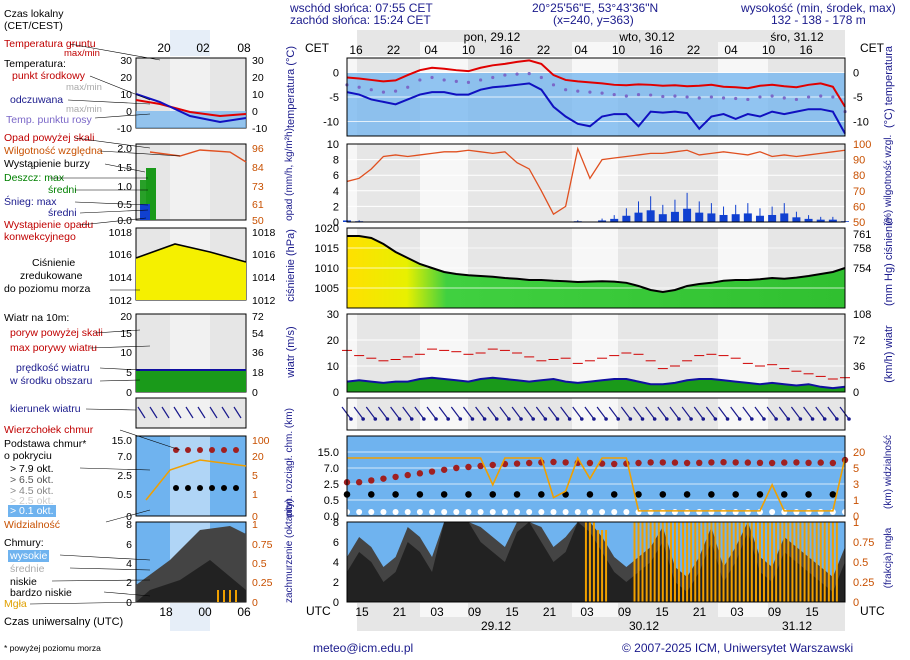 Image resolution: width=910 pixels, height=660 pixels. Describe the element at coordinates (28, 456) in the screenshot. I see `legend-cloud-base-2: o pokryciu` at that location.